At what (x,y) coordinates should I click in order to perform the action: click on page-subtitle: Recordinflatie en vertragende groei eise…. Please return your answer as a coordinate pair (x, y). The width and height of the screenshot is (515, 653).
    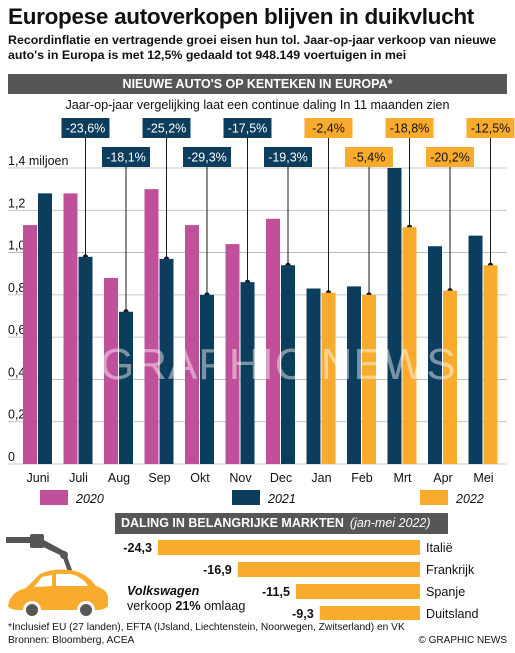
    Looking at the image, I should click on (252, 47).